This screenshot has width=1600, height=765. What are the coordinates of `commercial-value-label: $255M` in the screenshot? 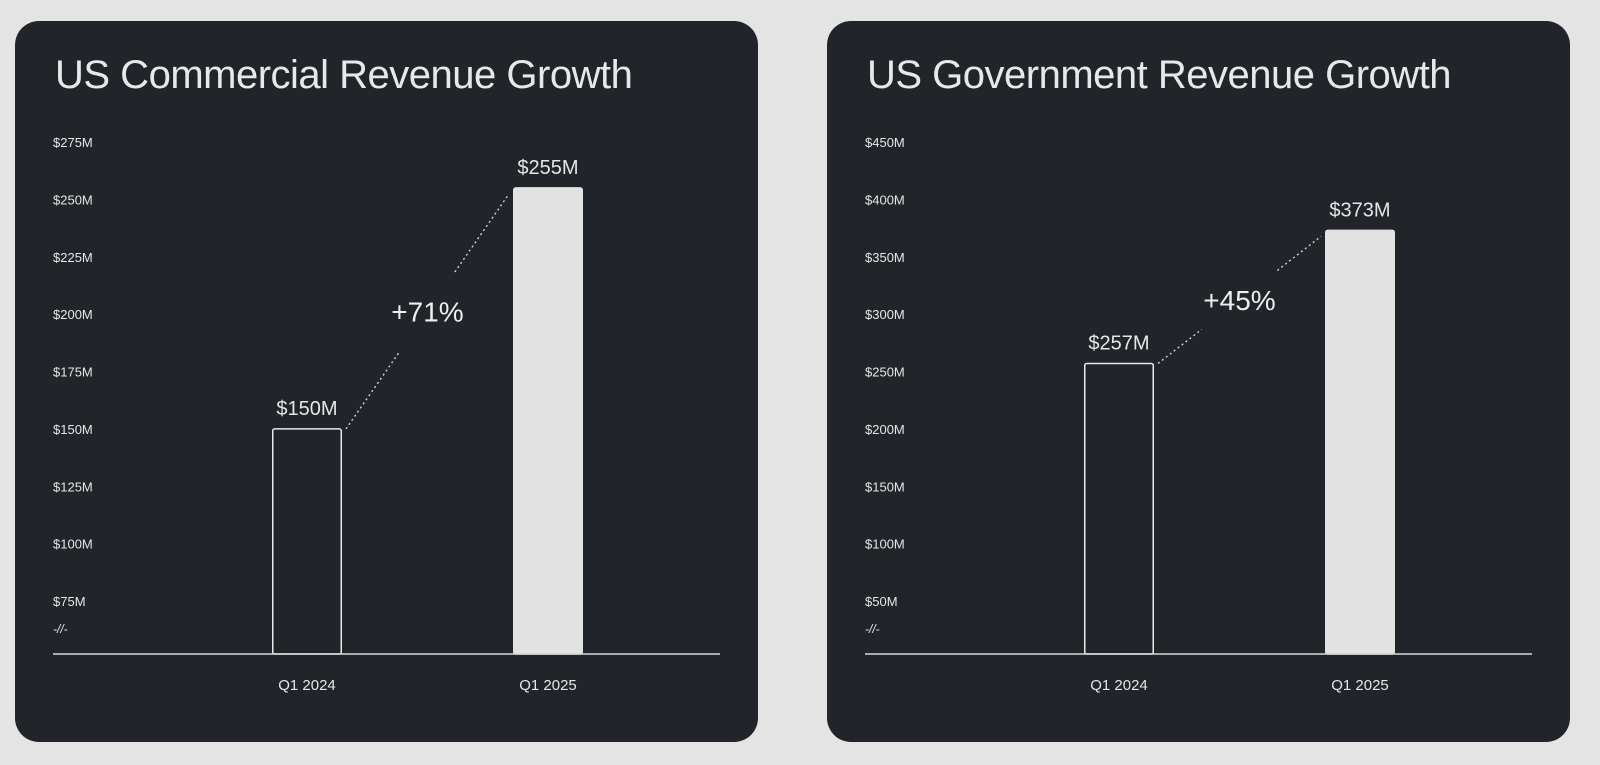 It's located at (547, 168).